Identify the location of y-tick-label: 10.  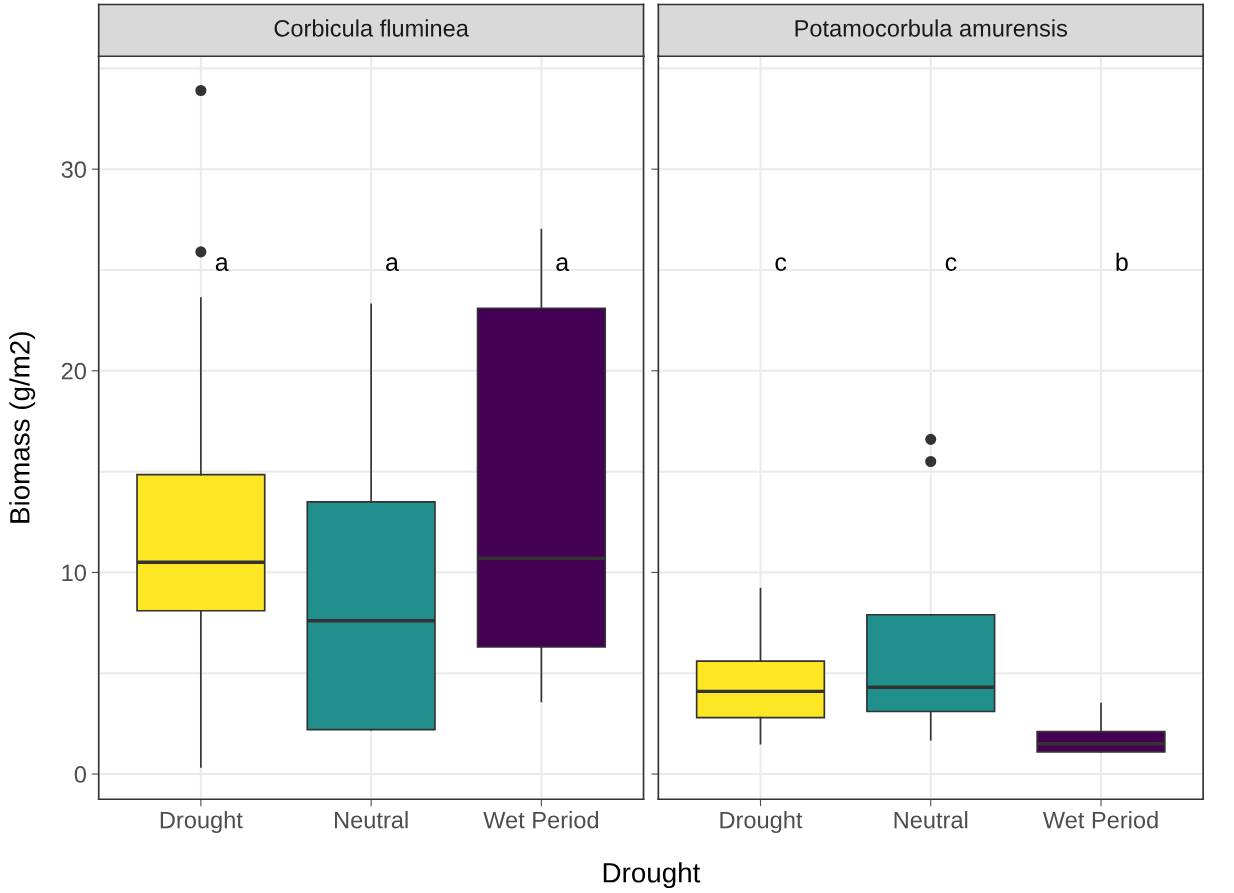
(74, 573).